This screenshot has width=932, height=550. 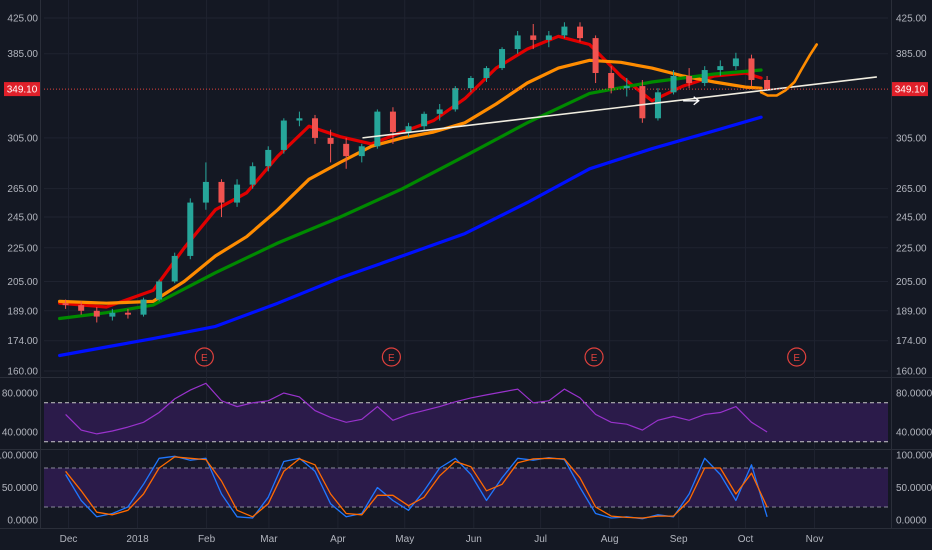 What do you see at coordinates (416, 408) in the screenshot?
I see `rsi-line` at bounding box center [416, 408].